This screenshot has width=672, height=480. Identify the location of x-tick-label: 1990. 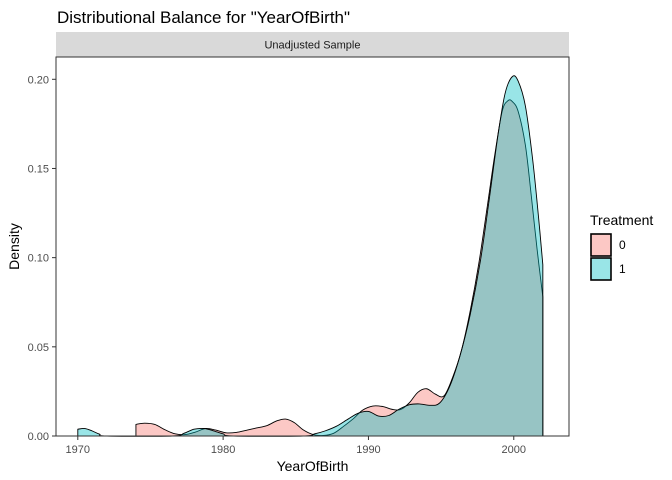
(368, 450).